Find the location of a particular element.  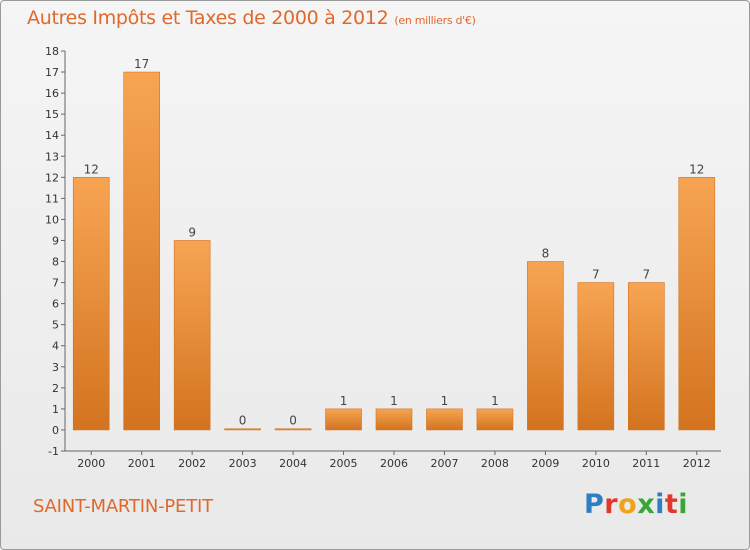

proxiti-logo: Proxiti is located at coordinates (636, 504).